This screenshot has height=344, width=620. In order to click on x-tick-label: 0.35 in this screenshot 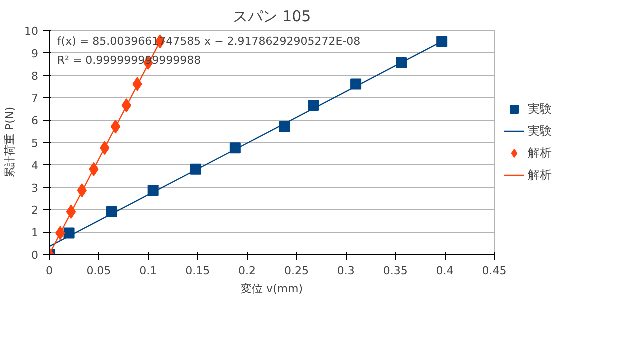, I will do `click(395, 271)`.